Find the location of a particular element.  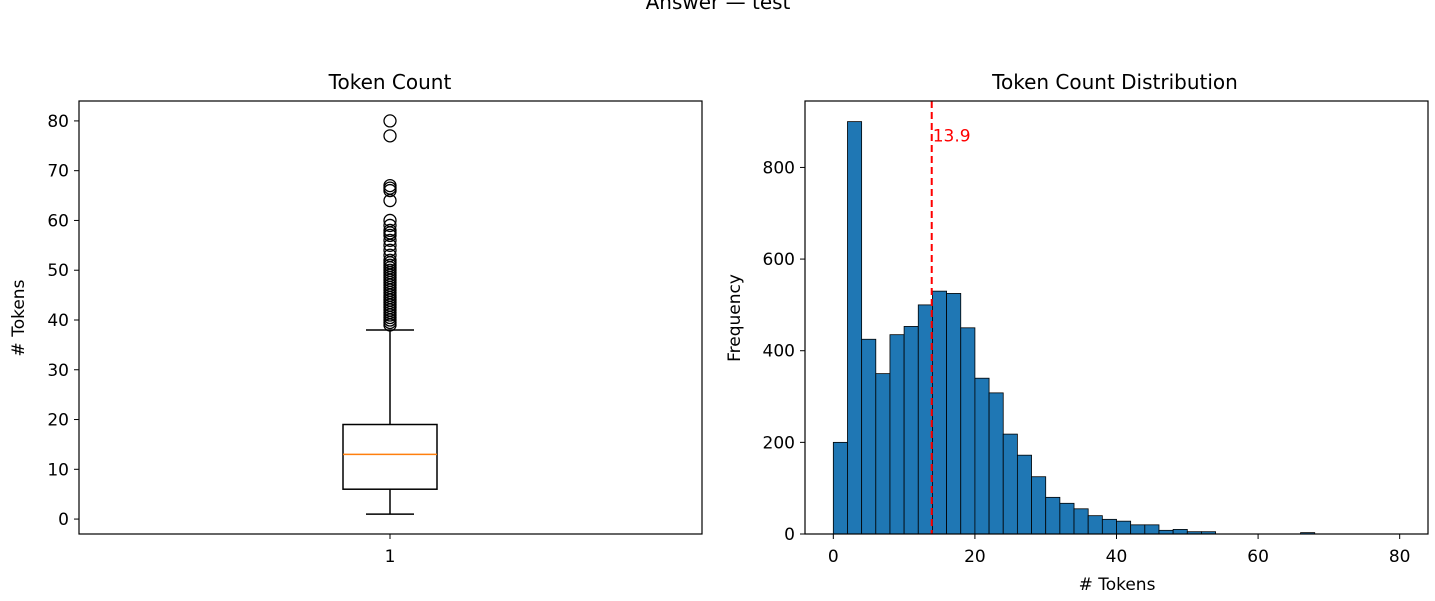

hist-ytick-label: 800 is located at coordinates (779, 168).